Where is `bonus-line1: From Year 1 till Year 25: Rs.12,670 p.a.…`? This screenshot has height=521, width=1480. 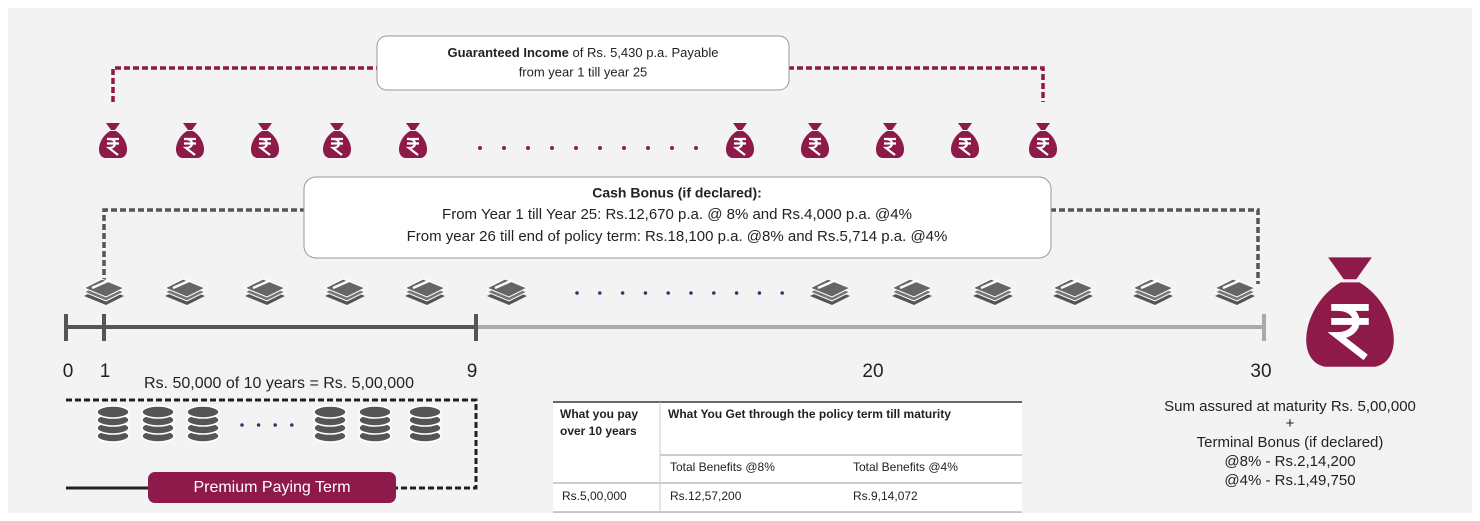
bonus-line1: From Year 1 till Year 25: Rs.12,670 p.a.… is located at coordinates (677, 214).